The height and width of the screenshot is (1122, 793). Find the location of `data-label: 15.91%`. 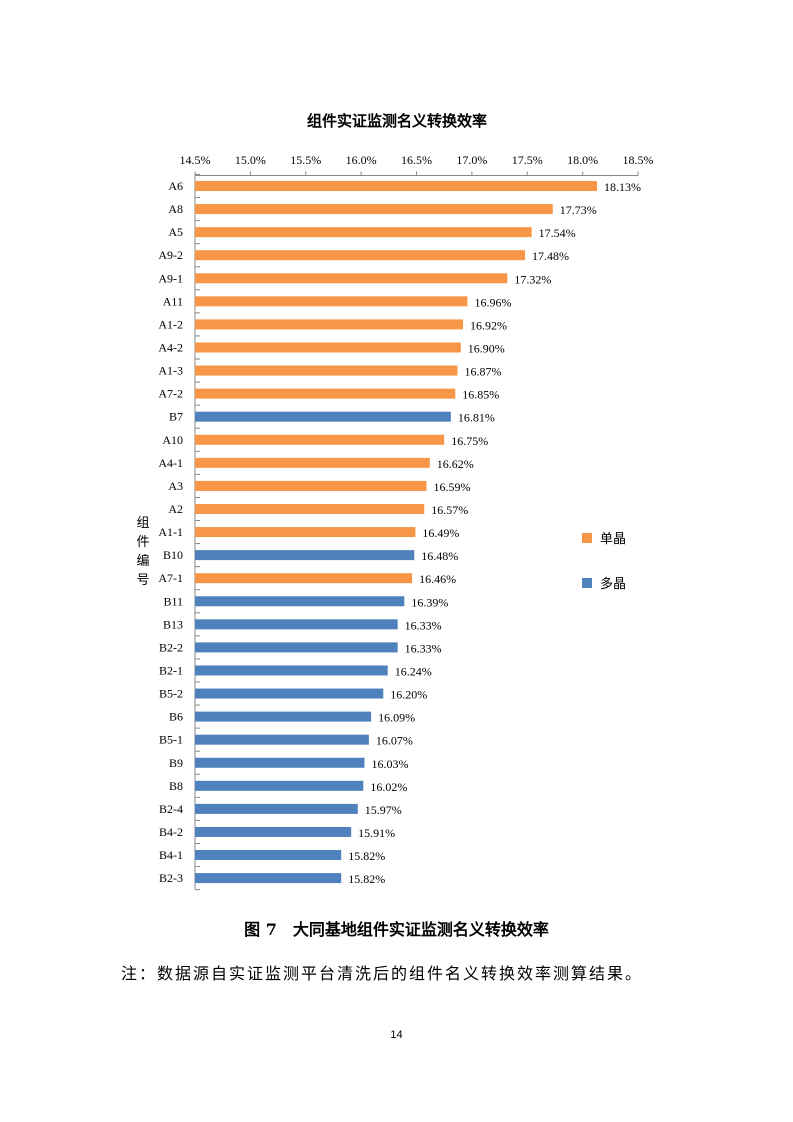

data-label: 15.91% is located at coordinates (376, 833).